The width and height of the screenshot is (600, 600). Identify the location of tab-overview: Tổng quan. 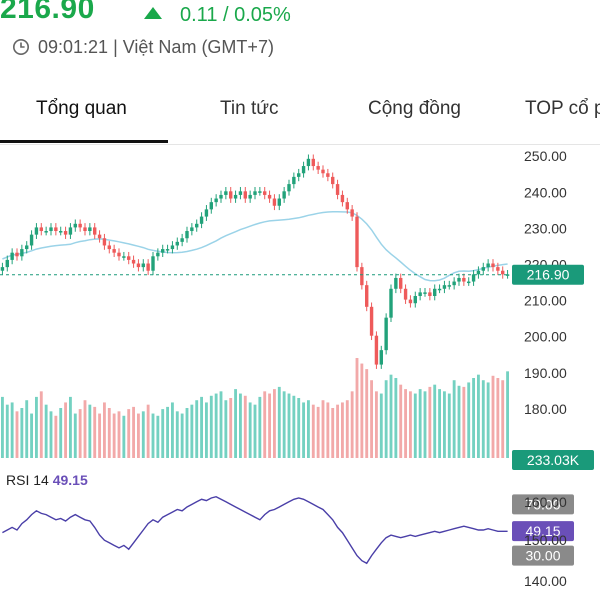
(81, 108).